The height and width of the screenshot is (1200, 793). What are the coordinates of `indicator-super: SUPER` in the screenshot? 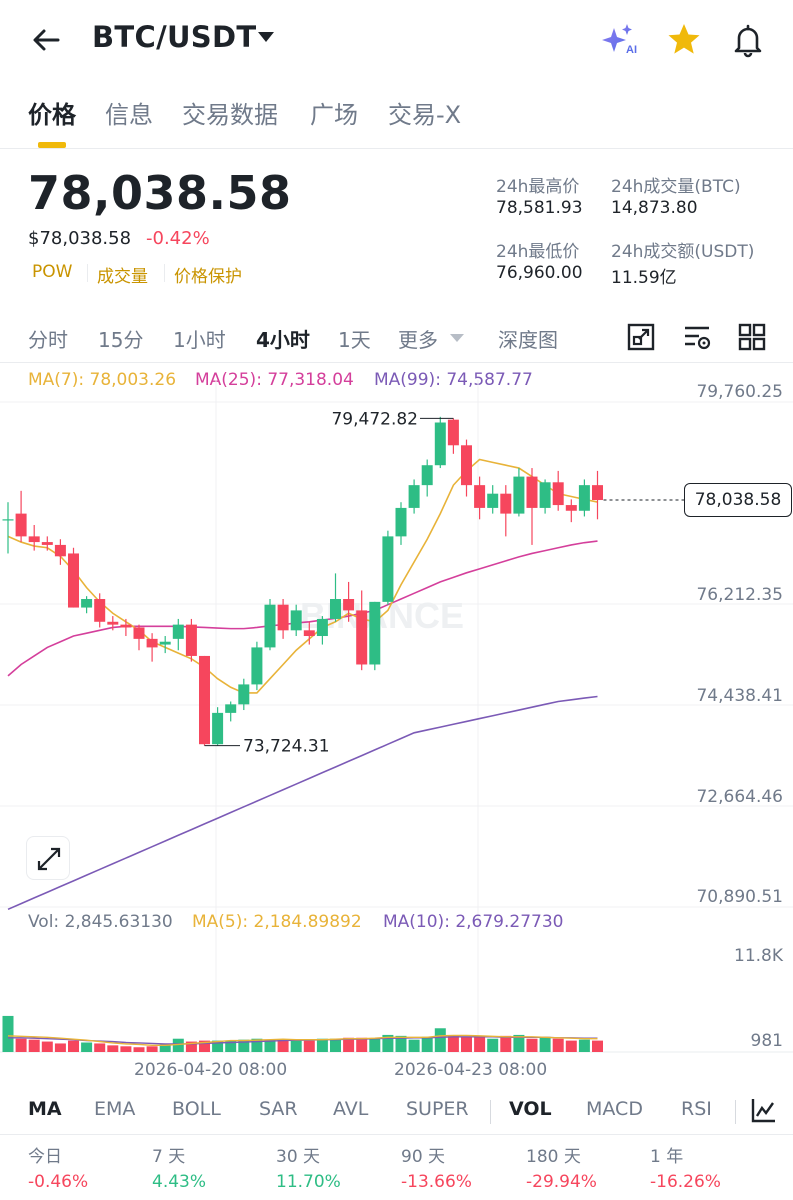 It's located at (437, 1109).